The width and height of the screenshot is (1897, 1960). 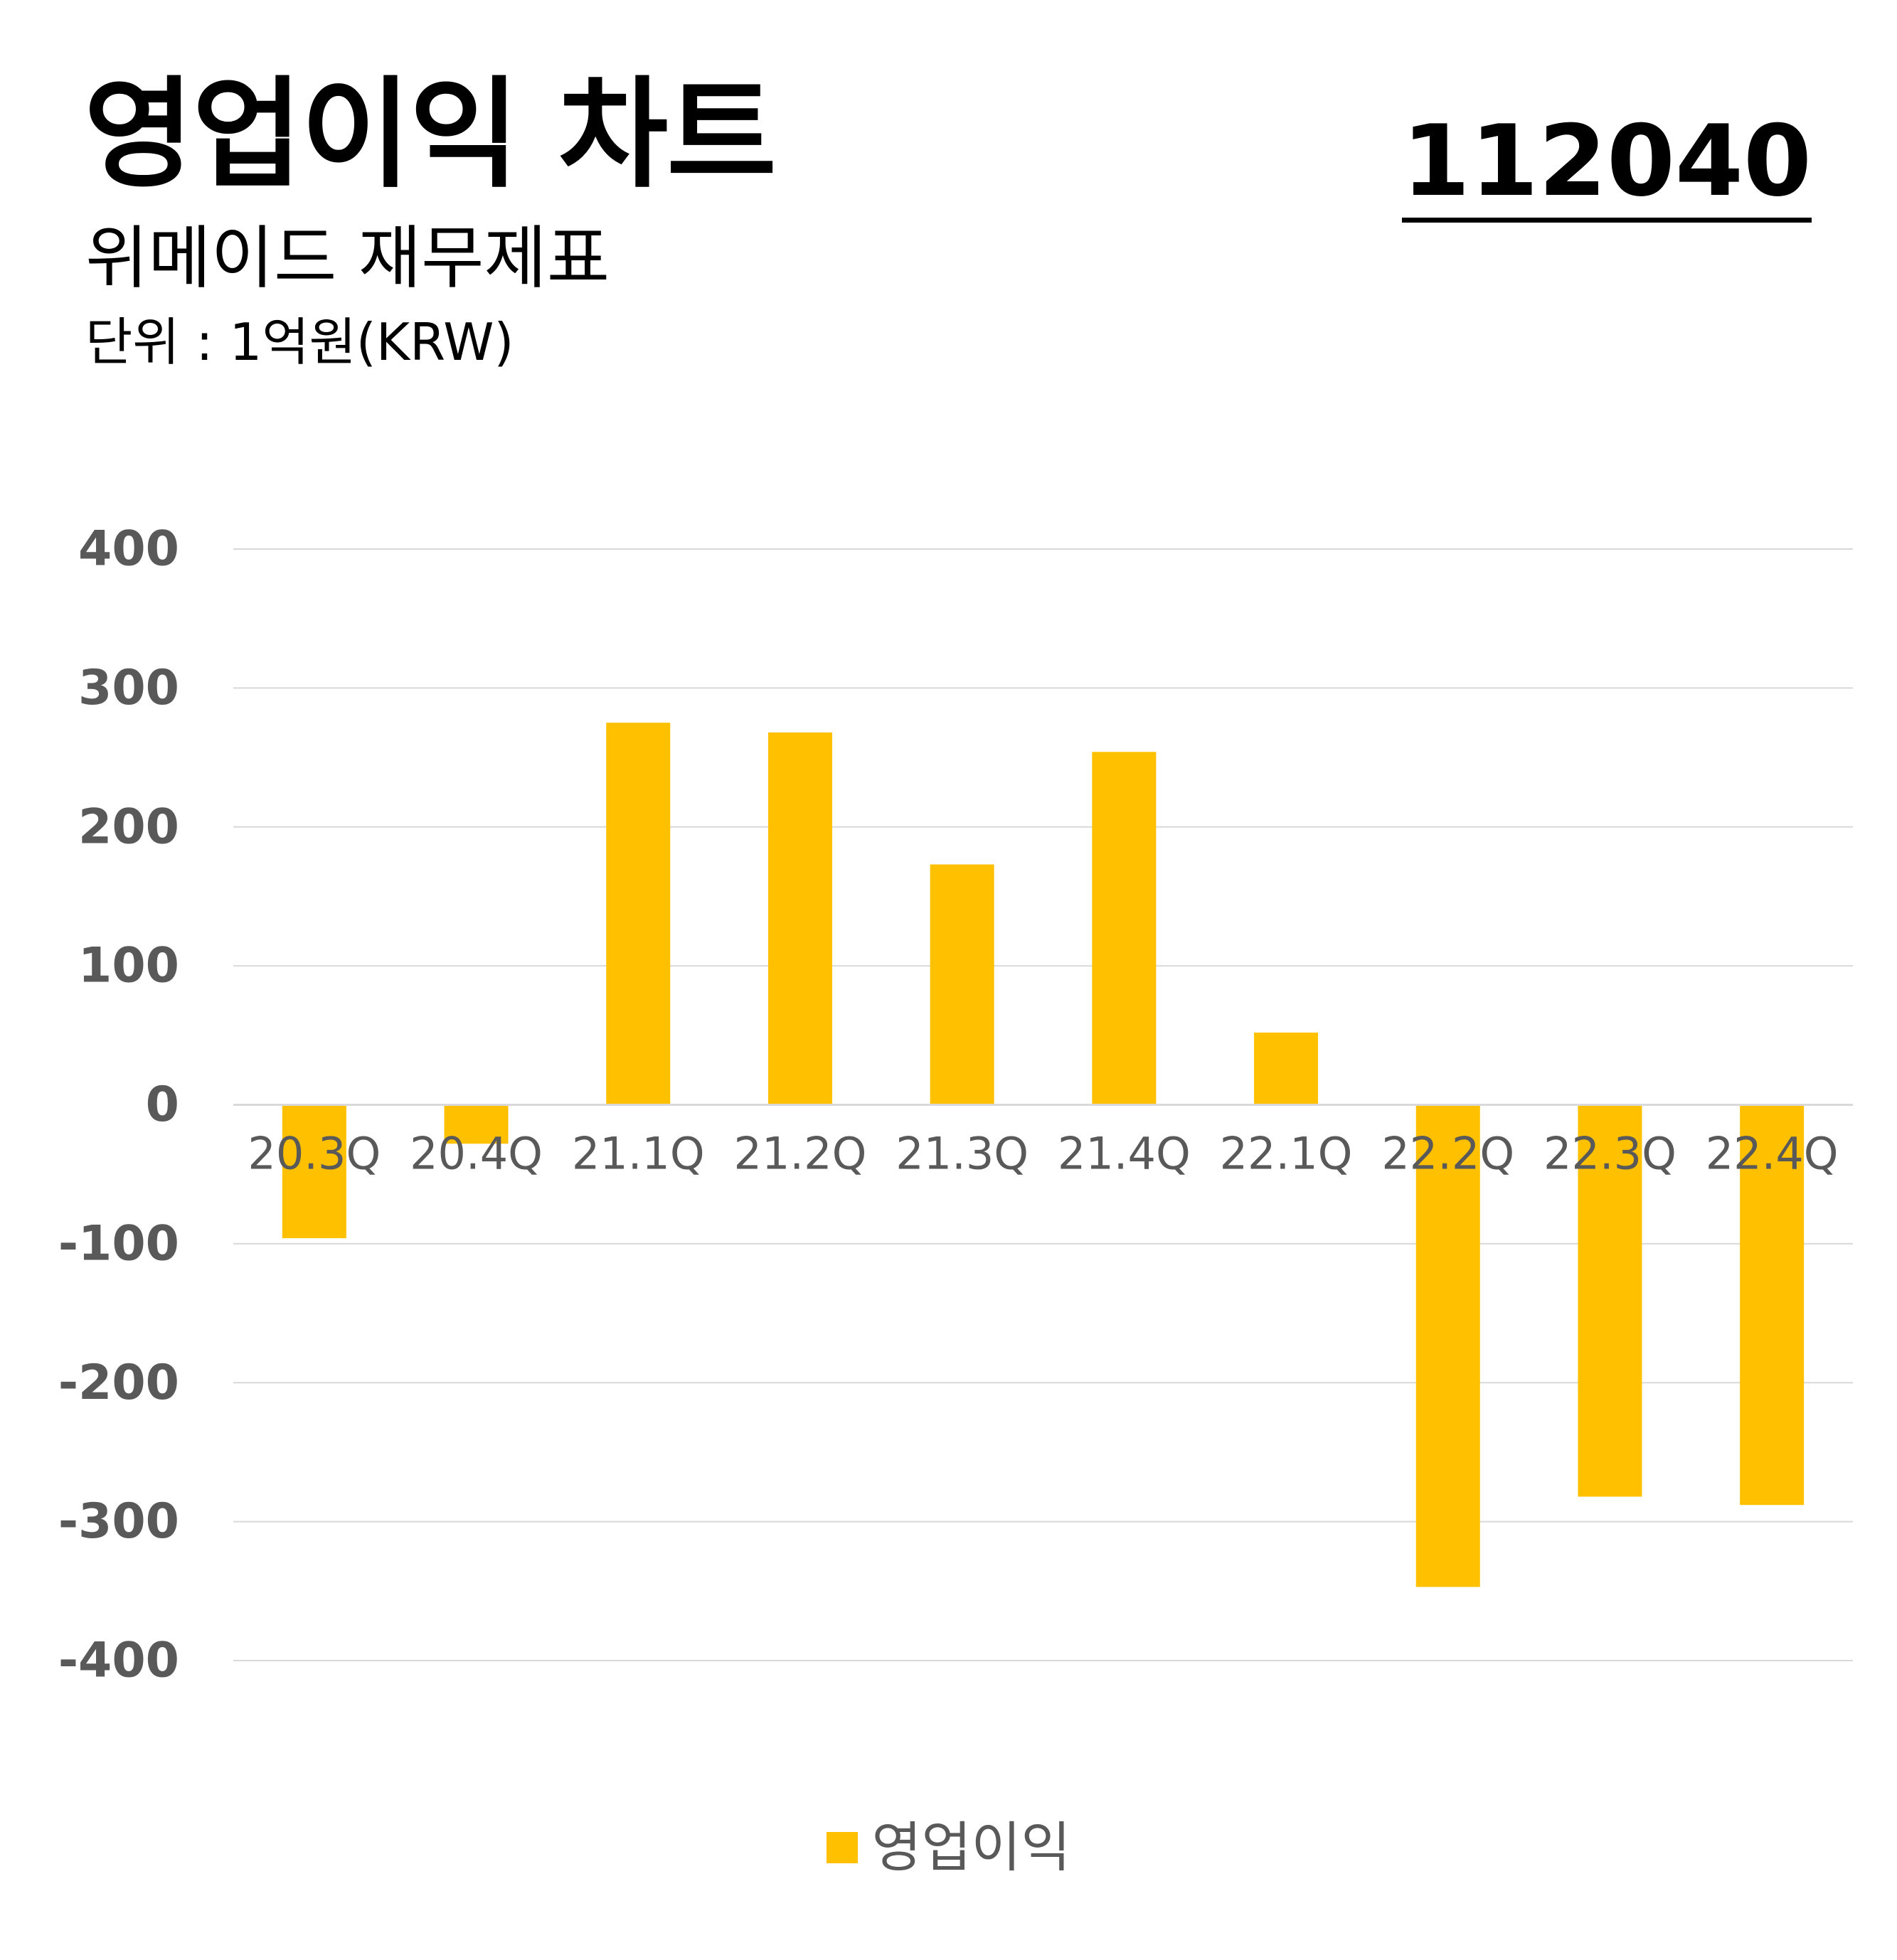 I want to click on y-tick-label: -100, so click(x=119, y=1243).